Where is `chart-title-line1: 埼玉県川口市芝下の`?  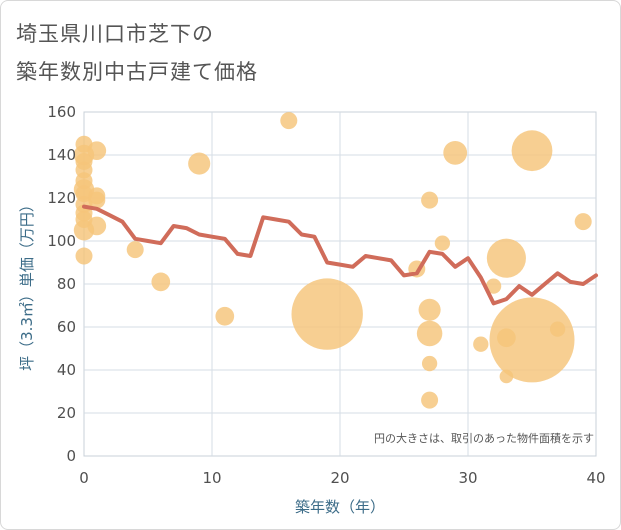 chart-title-line1: 埼玉県川口市芝下の is located at coordinates (115, 34).